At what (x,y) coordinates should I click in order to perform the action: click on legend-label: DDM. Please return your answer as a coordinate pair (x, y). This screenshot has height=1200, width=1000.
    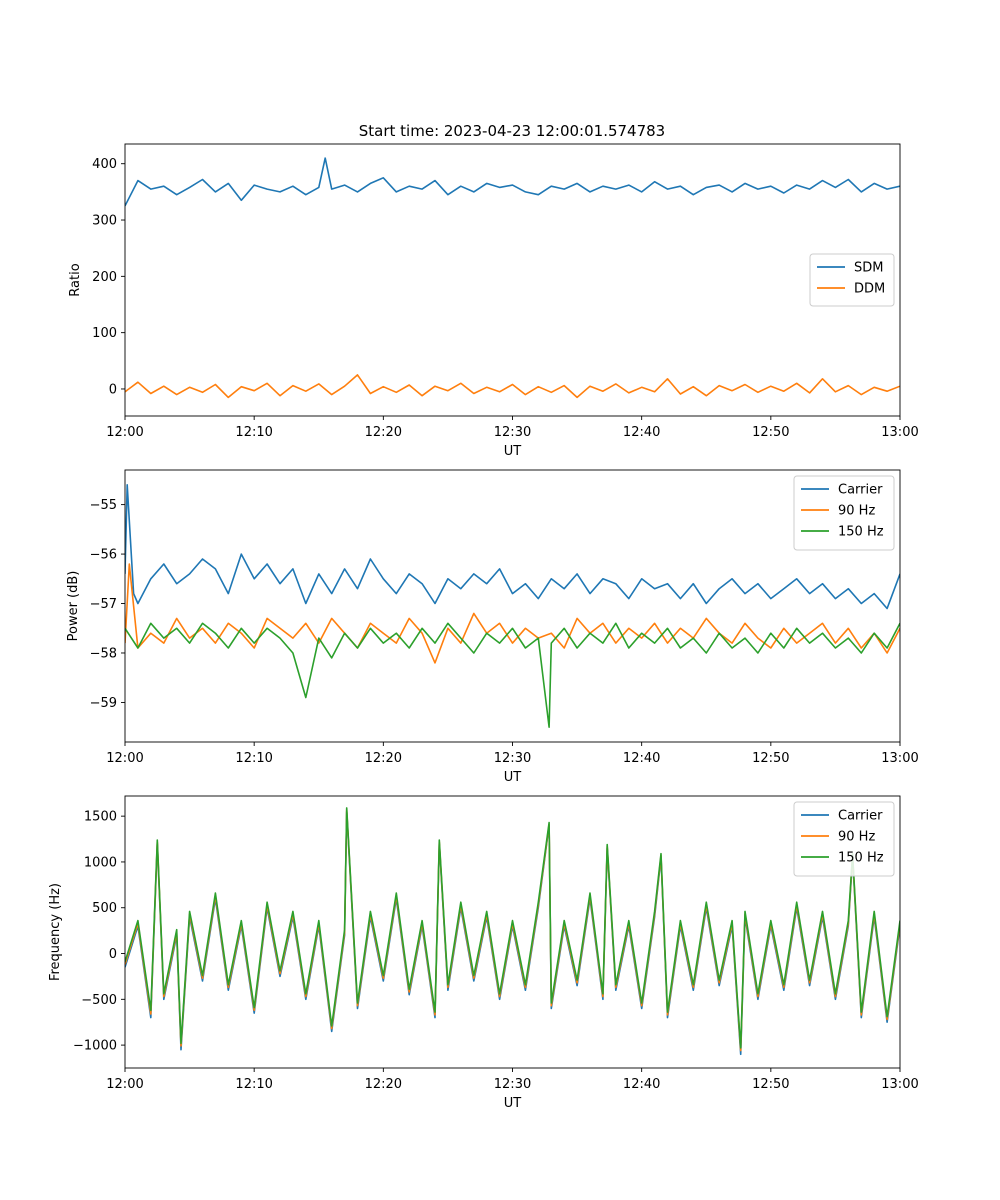
    Looking at the image, I should click on (869, 289).